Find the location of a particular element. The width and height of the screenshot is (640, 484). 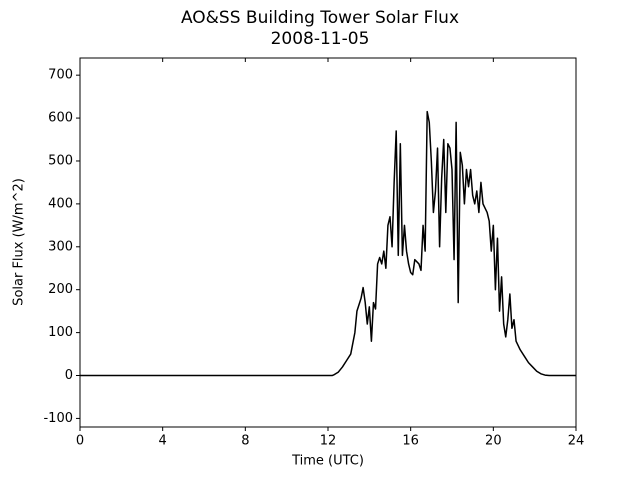

x-tick-label: 0 is located at coordinates (80, 441).